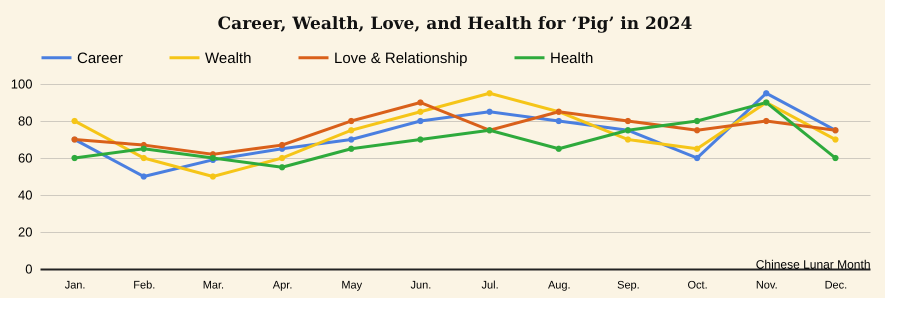 This screenshot has height=320, width=900. I want to click on y-tick-label: 20, so click(25, 232).